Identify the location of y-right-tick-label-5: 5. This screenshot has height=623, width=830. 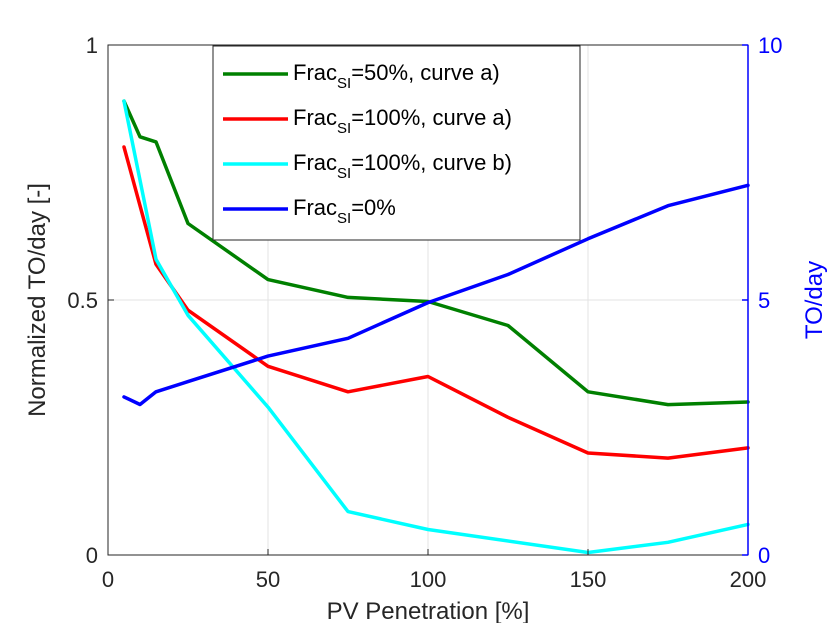
(764, 300).